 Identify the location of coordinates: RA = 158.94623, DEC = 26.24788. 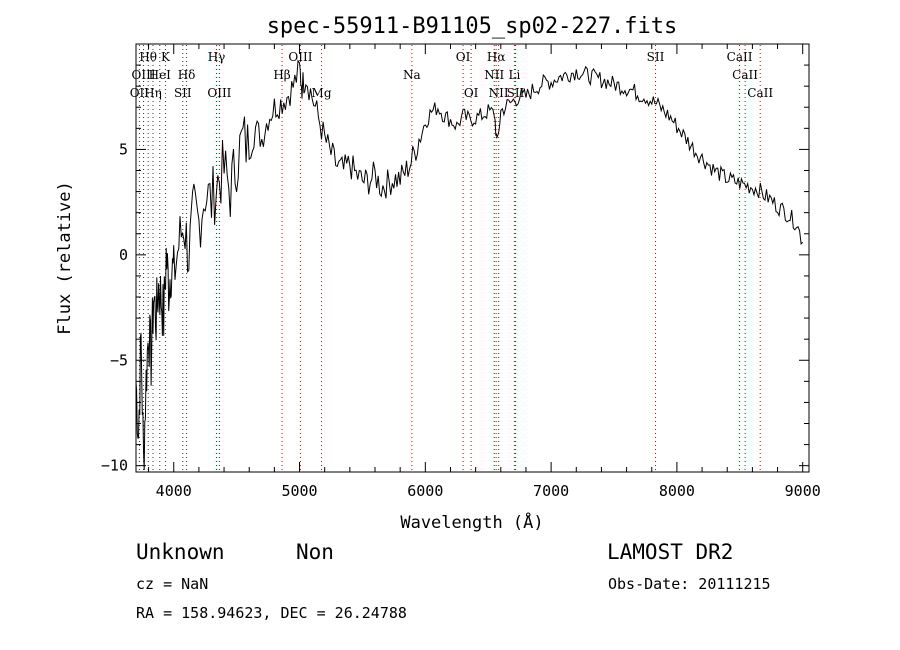
(271, 613).